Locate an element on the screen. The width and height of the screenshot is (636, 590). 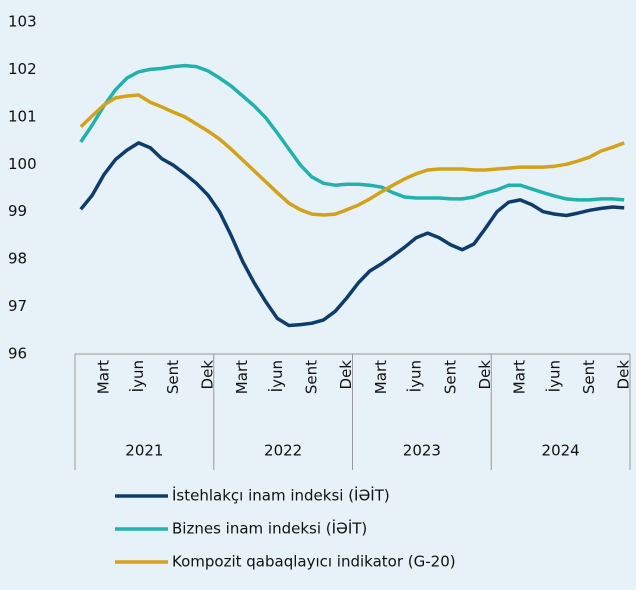
y-tick-label: 97 is located at coordinates (17, 306).